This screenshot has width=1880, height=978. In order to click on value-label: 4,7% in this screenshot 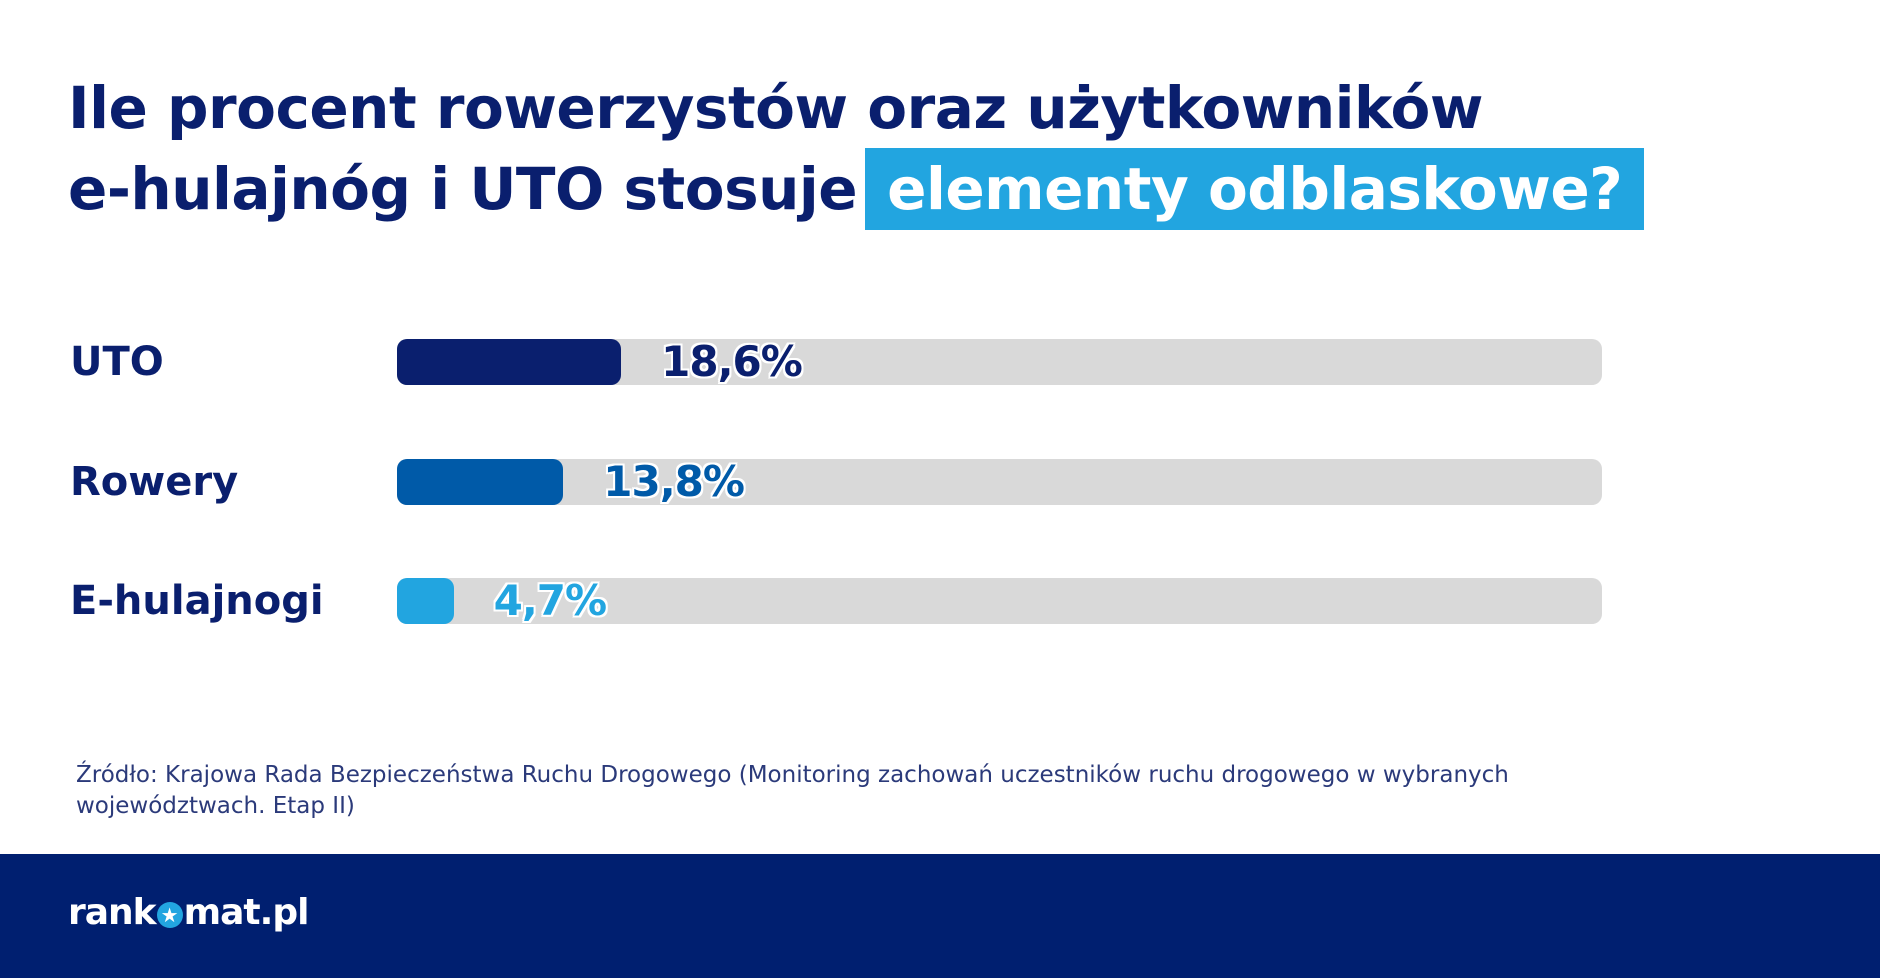, I will do `click(550, 600)`.